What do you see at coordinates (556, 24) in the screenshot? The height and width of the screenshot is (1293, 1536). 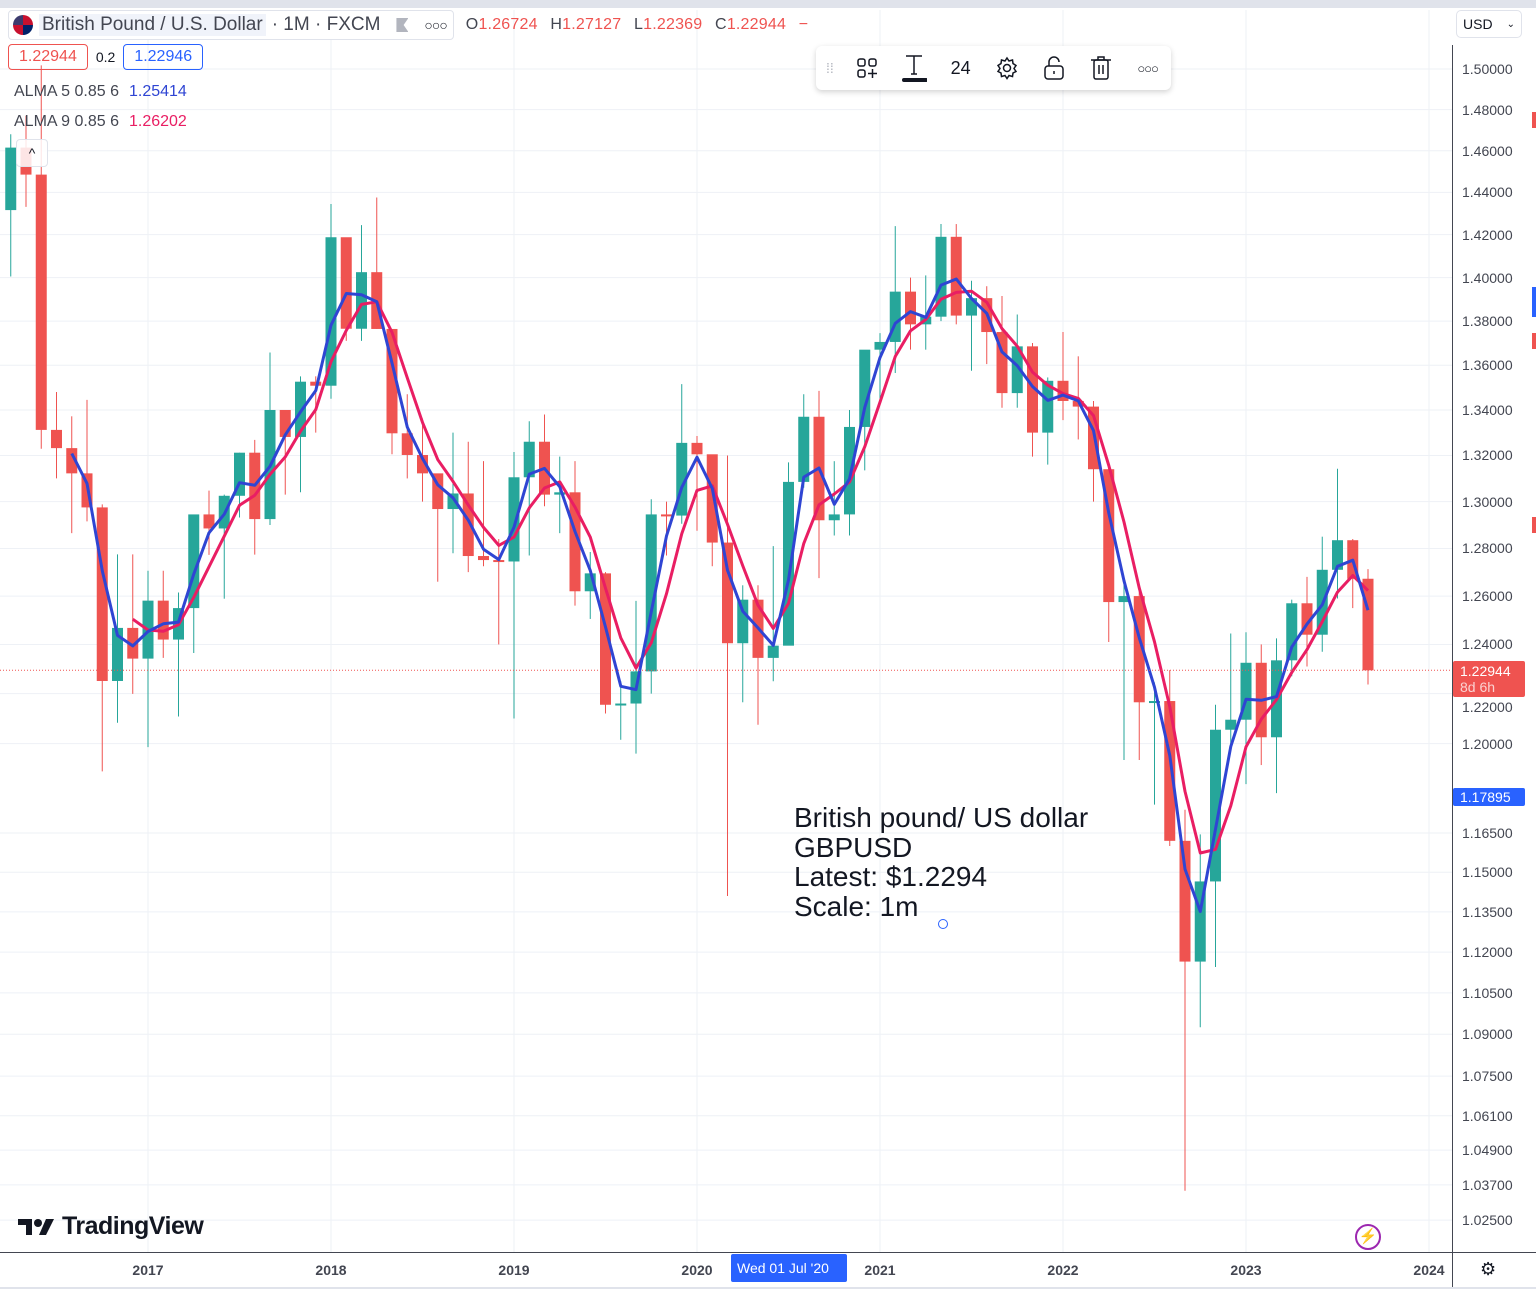 I see `high-label: H` at bounding box center [556, 24].